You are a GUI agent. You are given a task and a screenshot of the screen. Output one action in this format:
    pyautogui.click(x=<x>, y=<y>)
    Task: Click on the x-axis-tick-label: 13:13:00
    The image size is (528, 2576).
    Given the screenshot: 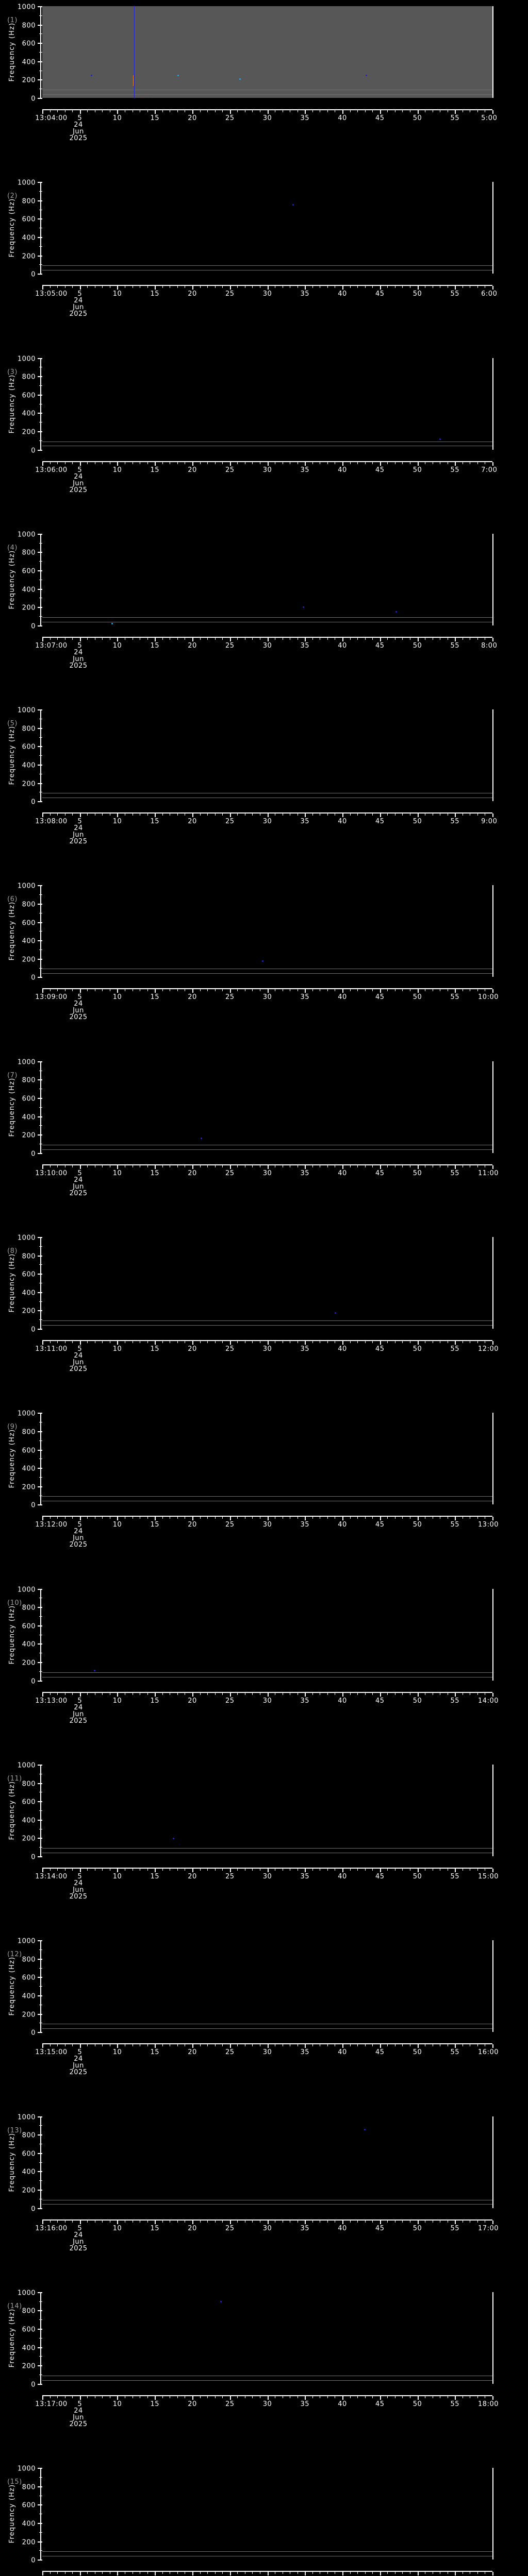 What is the action you would take?
    pyautogui.click(x=51, y=1701)
    